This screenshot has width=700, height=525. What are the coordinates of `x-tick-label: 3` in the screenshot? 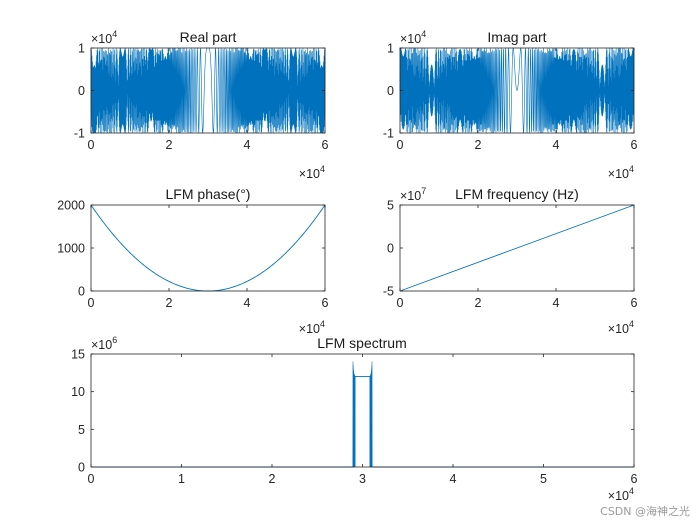 It's located at (362, 479).